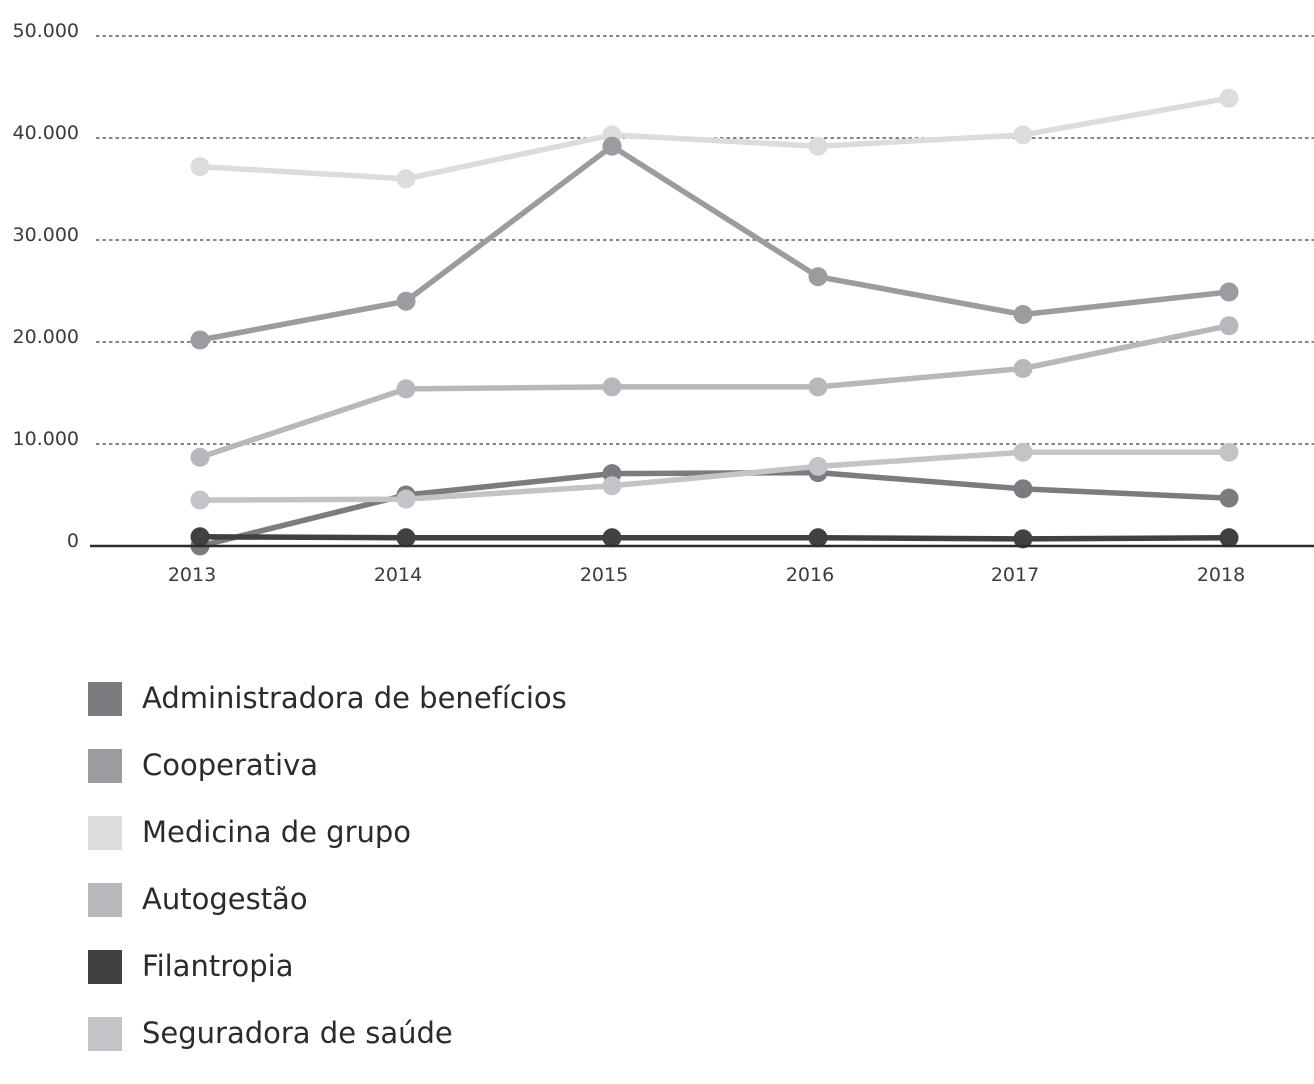 The width and height of the screenshot is (1314, 1084). What do you see at coordinates (46, 133) in the screenshot?
I see `y-tick-label: 40.000` at bounding box center [46, 133].